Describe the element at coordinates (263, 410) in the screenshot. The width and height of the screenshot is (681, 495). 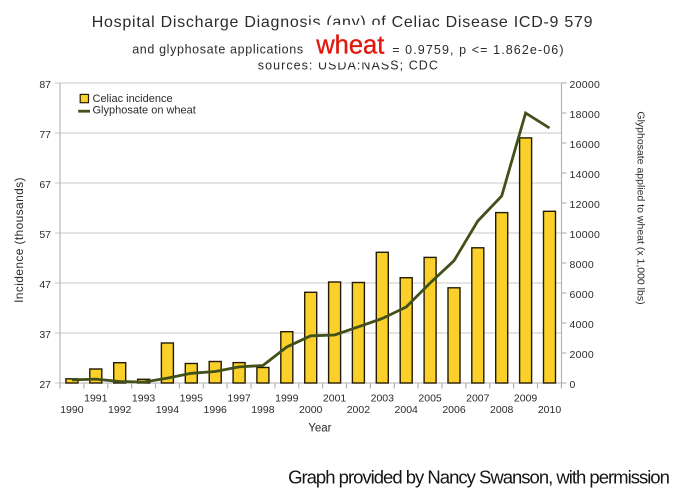
I see `svg-text: 1998` at that location.